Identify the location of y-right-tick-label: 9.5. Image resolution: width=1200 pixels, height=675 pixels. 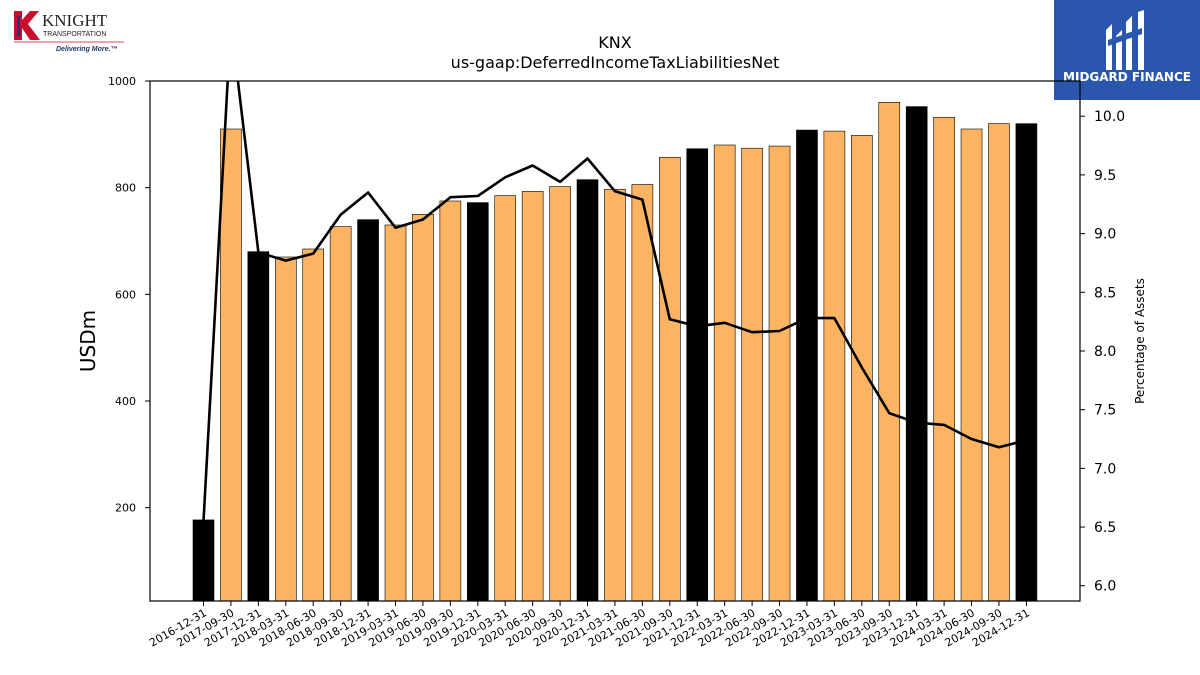
(1105, 176).